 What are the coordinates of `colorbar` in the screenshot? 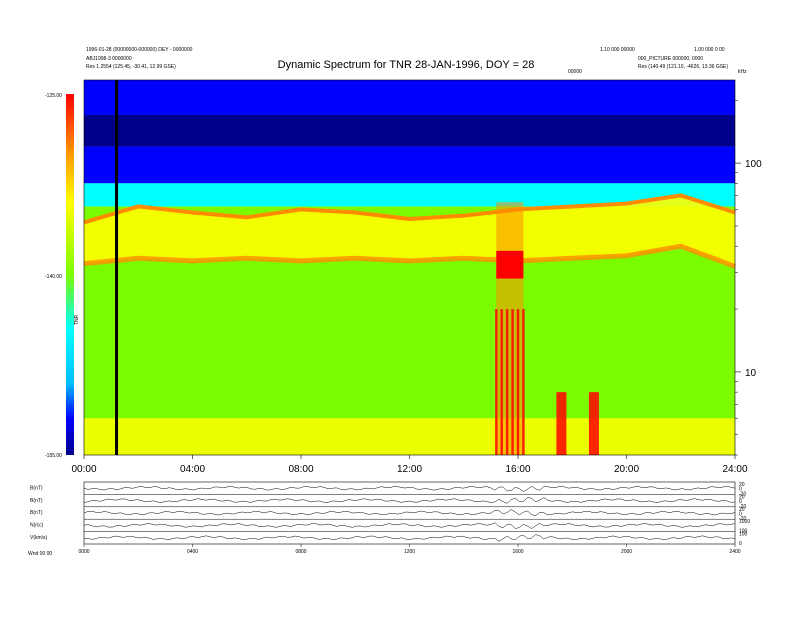 It's located at (70, 274).